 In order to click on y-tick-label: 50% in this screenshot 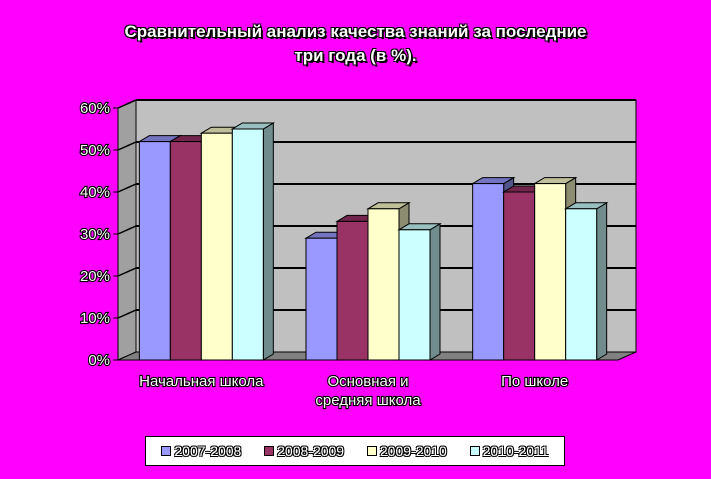, I will do `click(95, 150)`.